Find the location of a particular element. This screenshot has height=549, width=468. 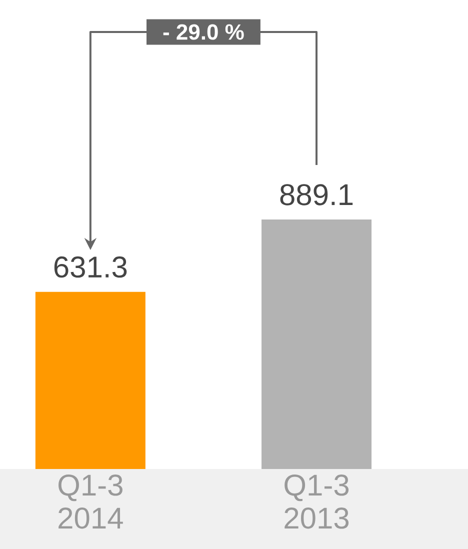

x-tick-label: Q1-3 2013 is located at coordinates (316, 501).